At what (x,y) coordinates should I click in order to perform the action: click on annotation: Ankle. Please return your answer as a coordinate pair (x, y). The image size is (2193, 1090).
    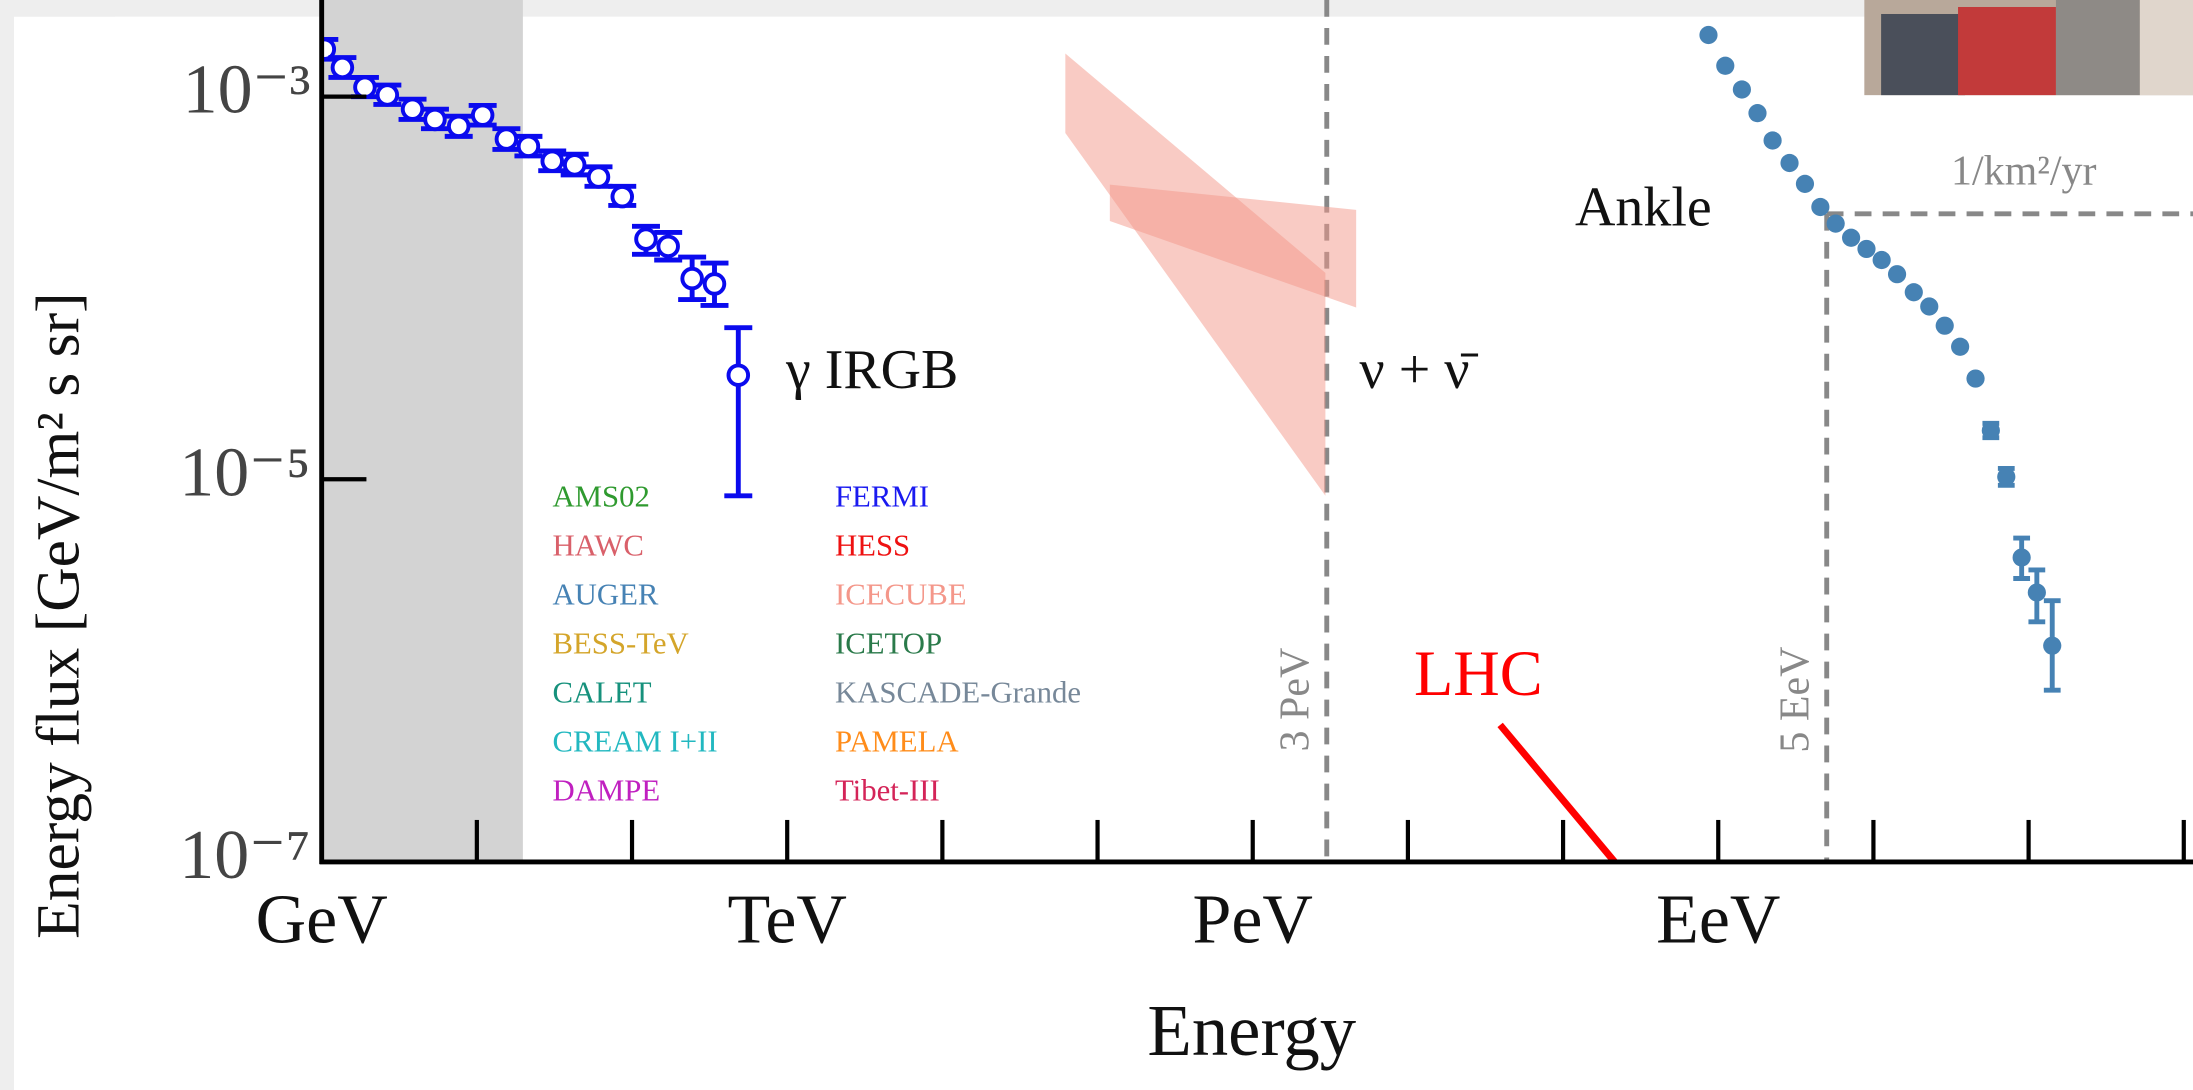
    Looking at the image, I should click on (1643, 208).